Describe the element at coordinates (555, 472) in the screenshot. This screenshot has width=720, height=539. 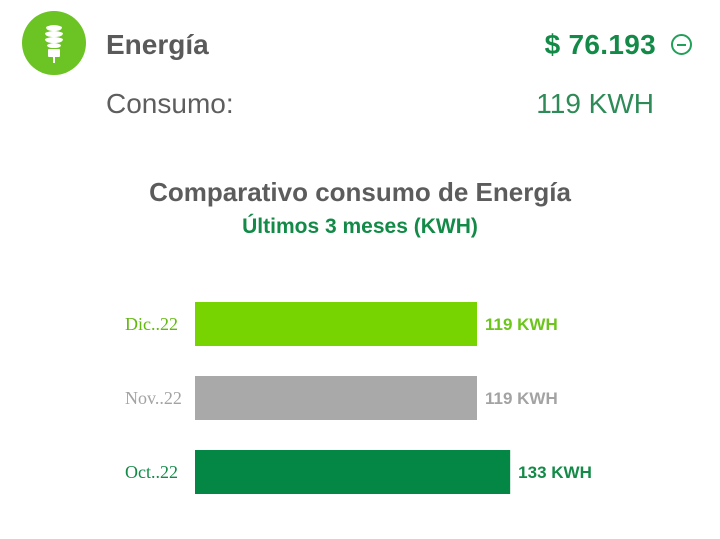
I see `bar-value-label: 133 KWH` at that location.